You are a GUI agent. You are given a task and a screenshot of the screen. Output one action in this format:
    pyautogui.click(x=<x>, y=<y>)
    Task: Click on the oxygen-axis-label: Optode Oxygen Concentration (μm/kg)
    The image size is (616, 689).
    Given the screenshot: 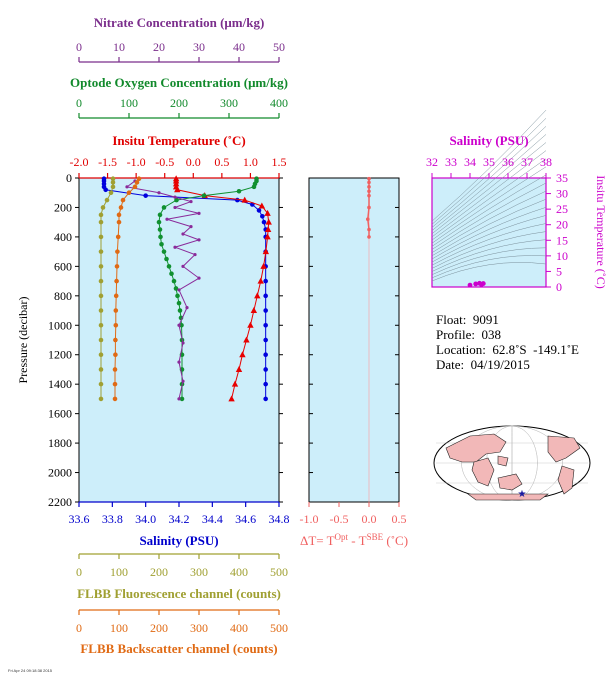 What is the action you would take?
    pyautogui.click(x=179, y=82)
    